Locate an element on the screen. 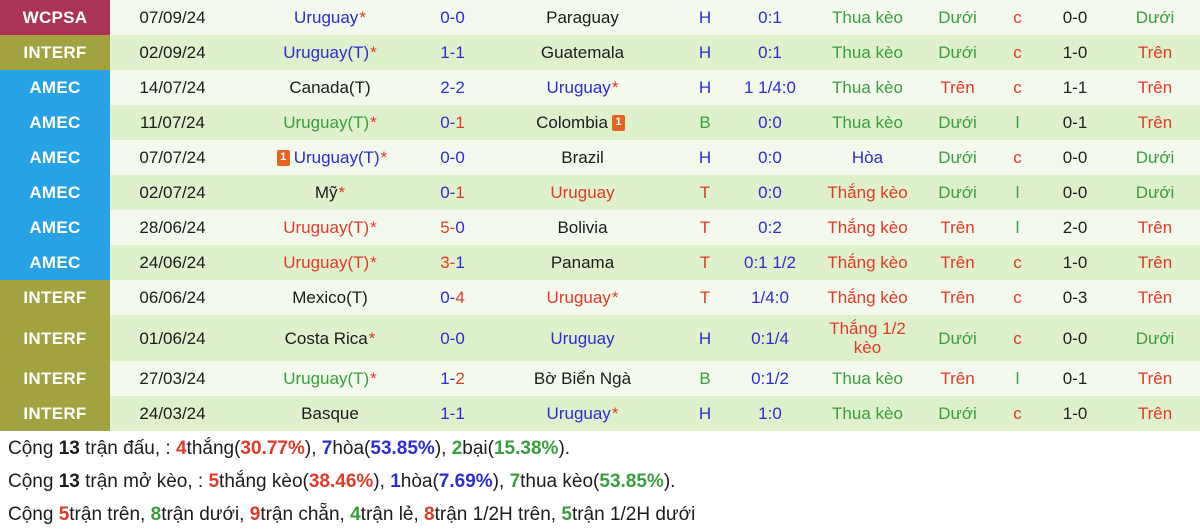  team-name: Guatemala is located at coordinates (582, 52).